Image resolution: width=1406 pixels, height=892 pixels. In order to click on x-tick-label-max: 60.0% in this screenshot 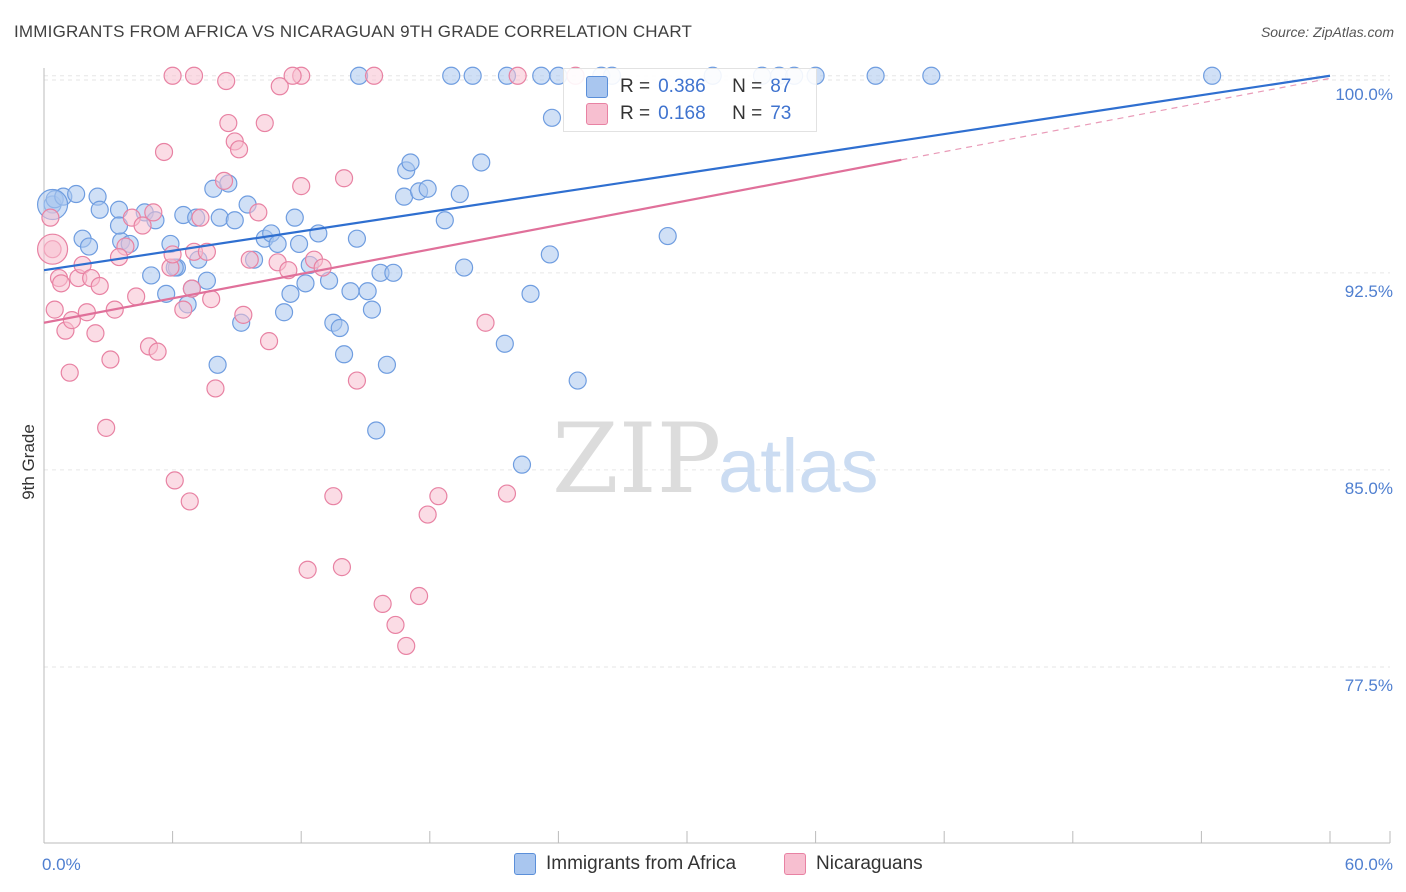, I will do `click(1369, 864)`.